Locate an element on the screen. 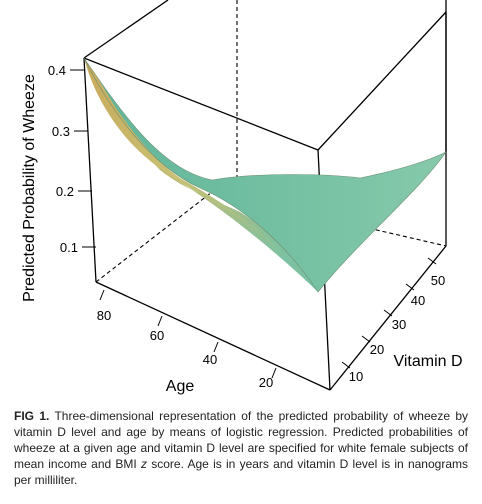  age-axis is located at coordinates (188, 334).